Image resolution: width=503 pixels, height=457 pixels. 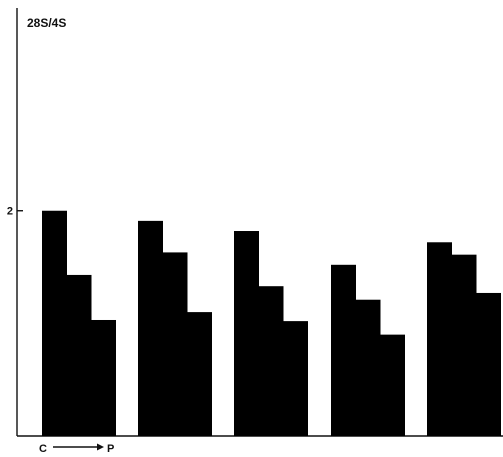 What do you see at coordinates (76, 449) in the screenshot?
I see `direction-label: C P` at bounding box center [76, 449].